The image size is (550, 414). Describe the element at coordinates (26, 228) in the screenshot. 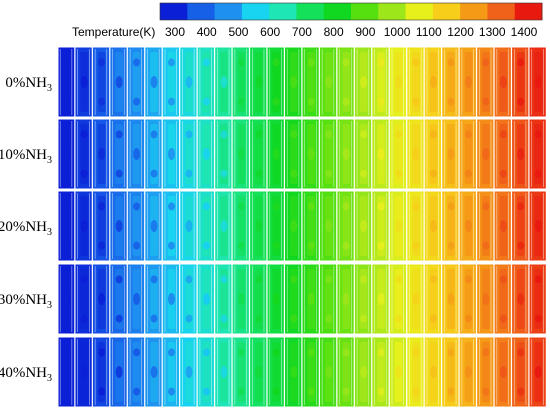

I see `row-label: 20%NH3` at that location.